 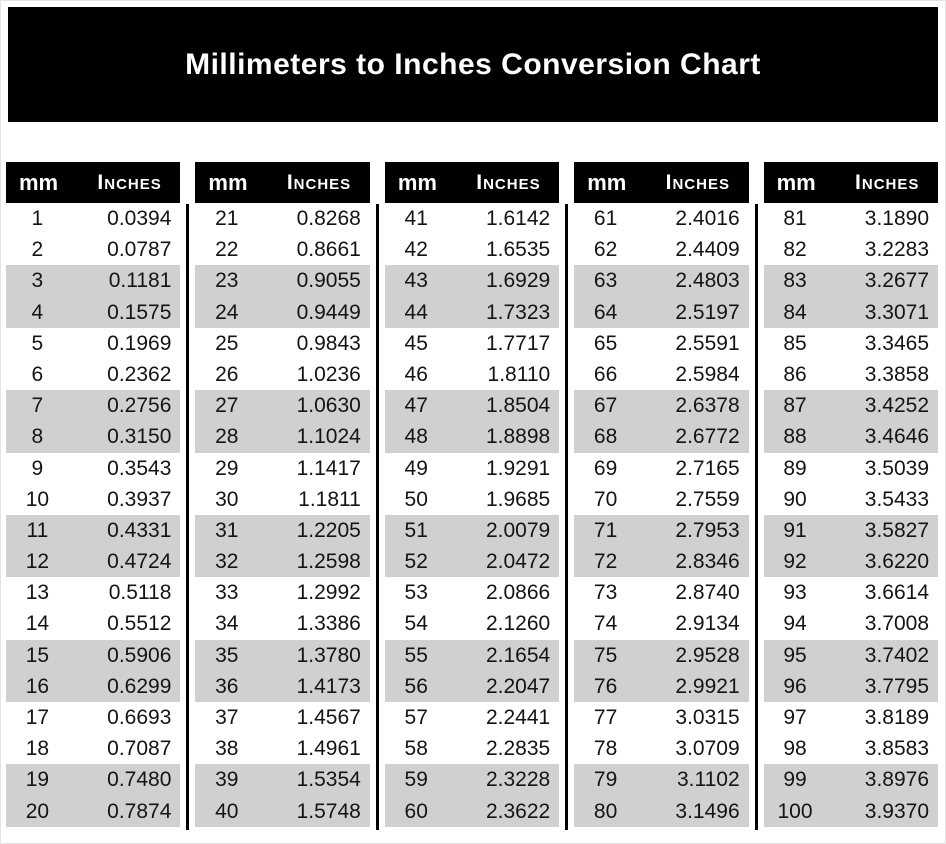 What do you see at coordinates (661, 655) in the screenshot?
I see `table-row: 75 2.9528` at bounding box center [661, 655].